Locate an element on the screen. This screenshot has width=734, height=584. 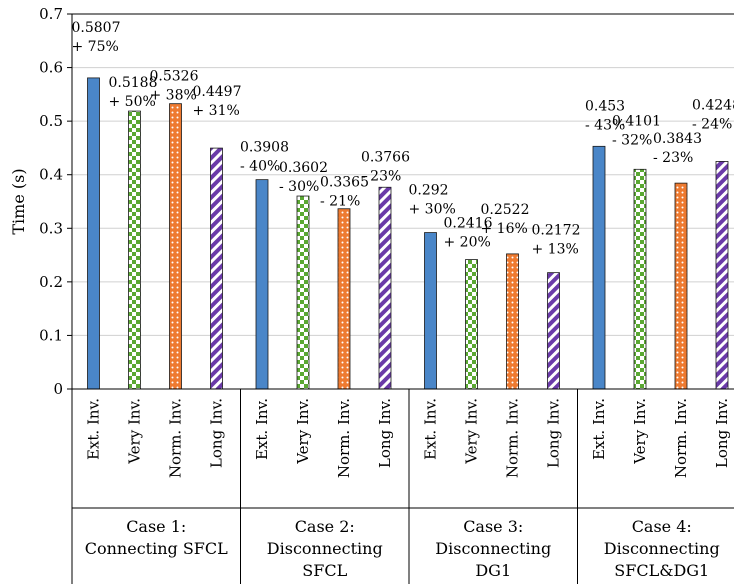
data-label: 0.4497 + 31% is located at coordinates (217, 101).